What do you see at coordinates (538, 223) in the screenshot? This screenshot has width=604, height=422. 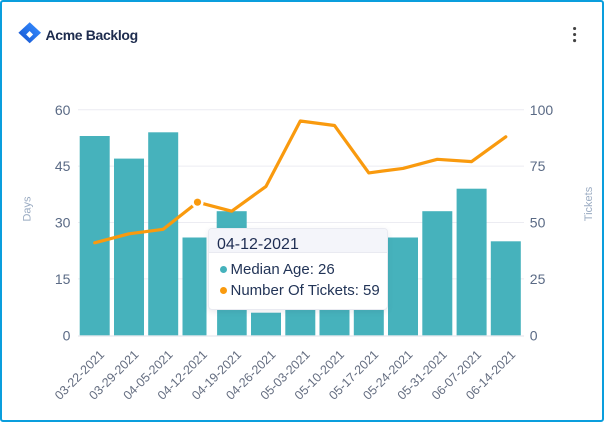 I see `svg-text: 50` at bounding box center [538, 223].